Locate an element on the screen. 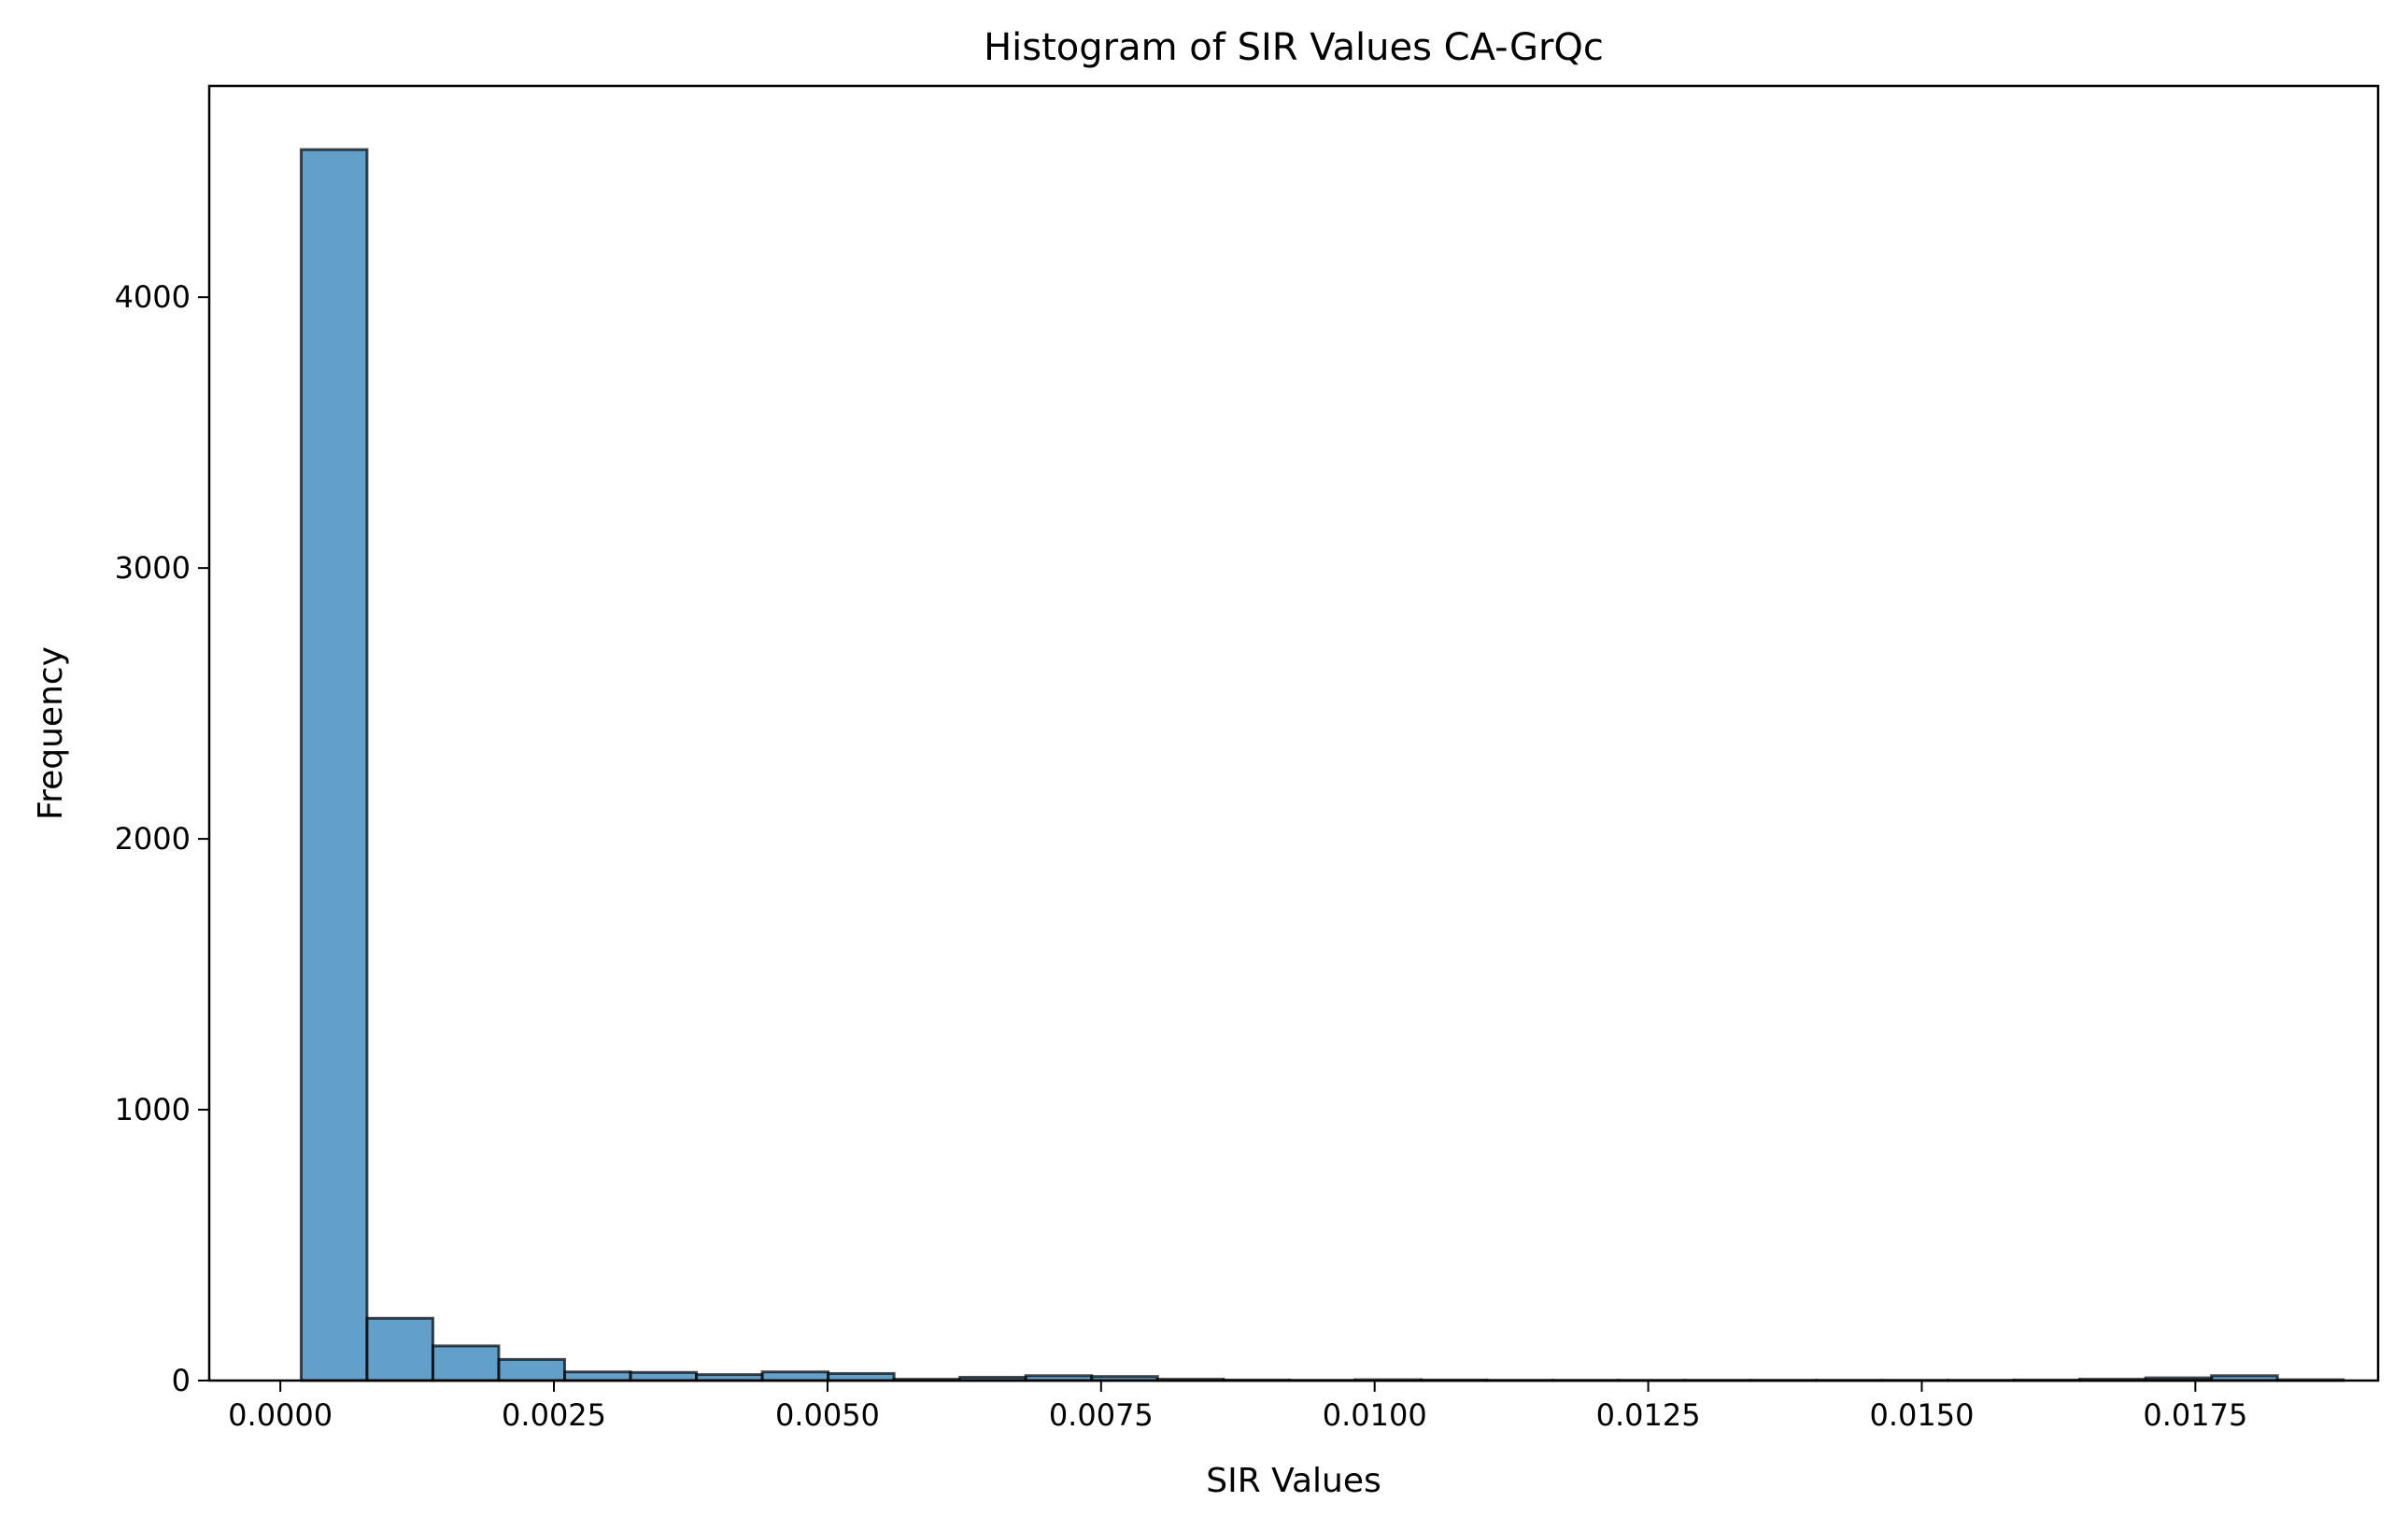 This screenshot has width=2408, height=1530. y-axis-label: Frequency is located at coordinates (51, 733).